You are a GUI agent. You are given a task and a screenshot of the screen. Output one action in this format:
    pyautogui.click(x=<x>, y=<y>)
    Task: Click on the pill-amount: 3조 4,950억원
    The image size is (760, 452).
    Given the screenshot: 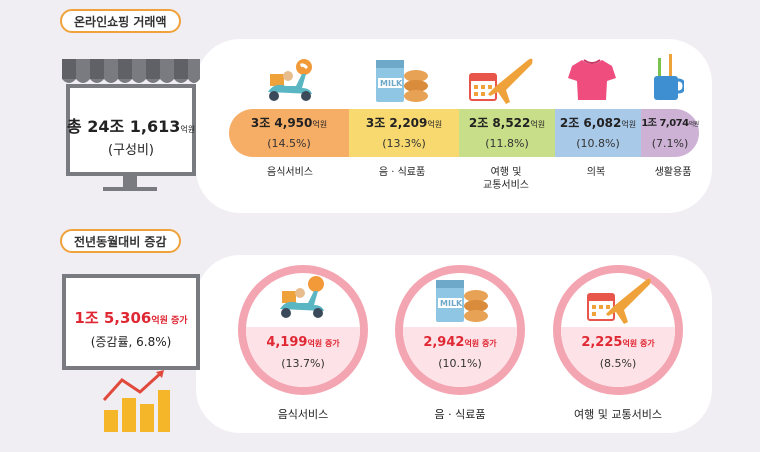 What is the action you would take?
    pyautogui.click(x=289, y=122)
    